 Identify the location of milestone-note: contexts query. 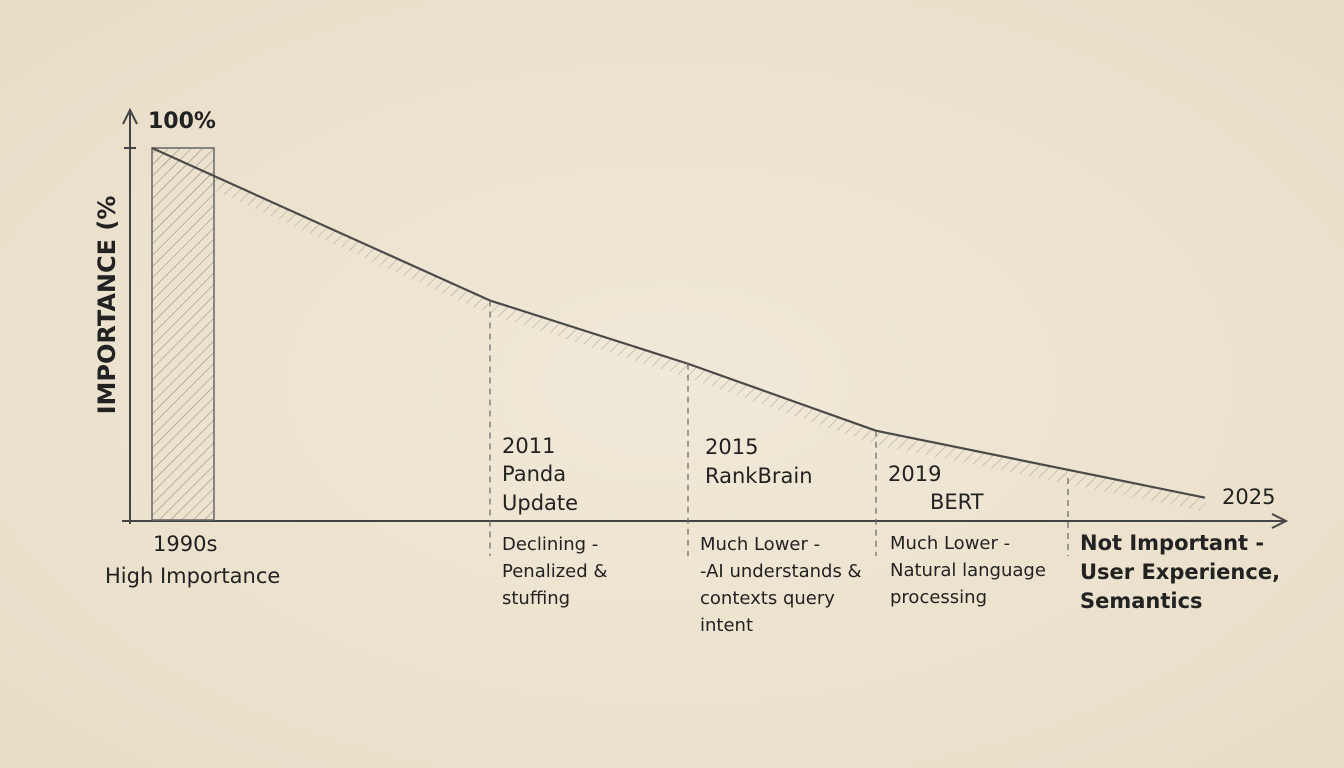
(767, 598).